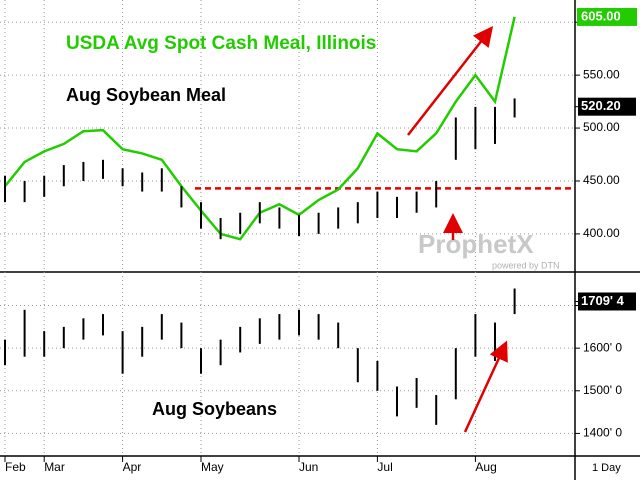 Image resolution: width=640 pixels, height=480 pixels. What do you see at coordinates (601, 15) in the screenshot?
I see `last-label: 605.00` at bounding box center [601, 15].